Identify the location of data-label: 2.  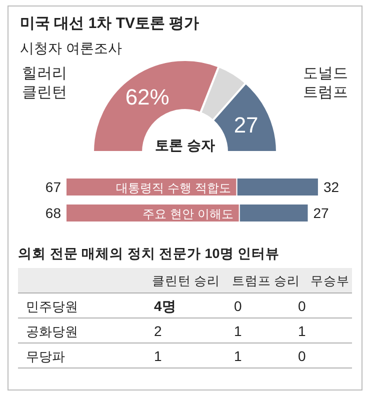
(158, 331).